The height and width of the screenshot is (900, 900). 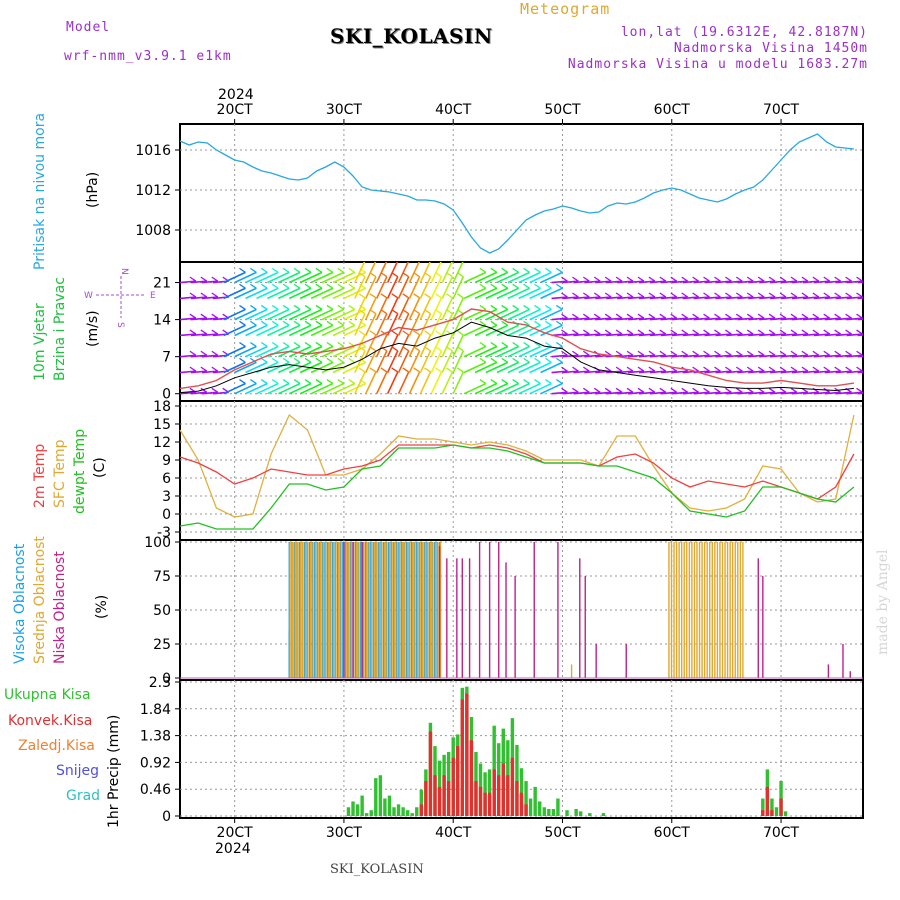 What do you see at coordinates (93, 328) in the screenshot?
I see `wind-unit: (m/s)` at bounding box center [93, 328].